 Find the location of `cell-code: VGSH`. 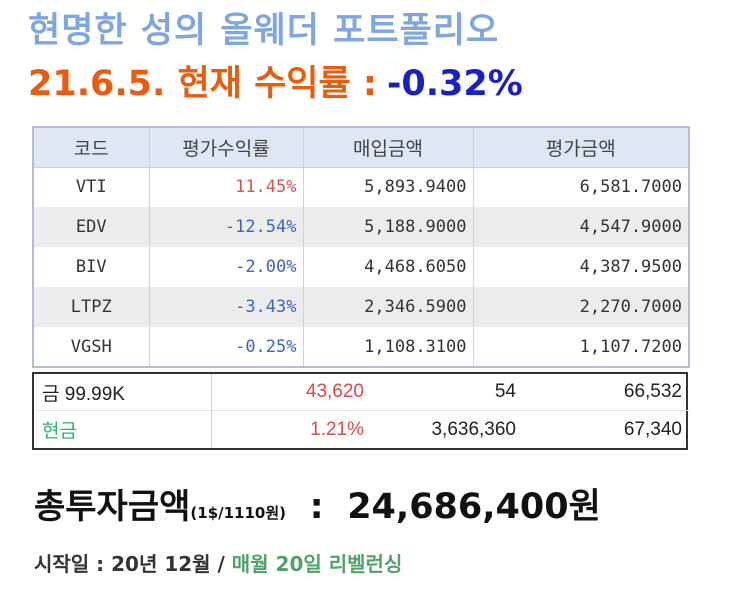

cell-code: VGSH is located at coordinates (91, 347).